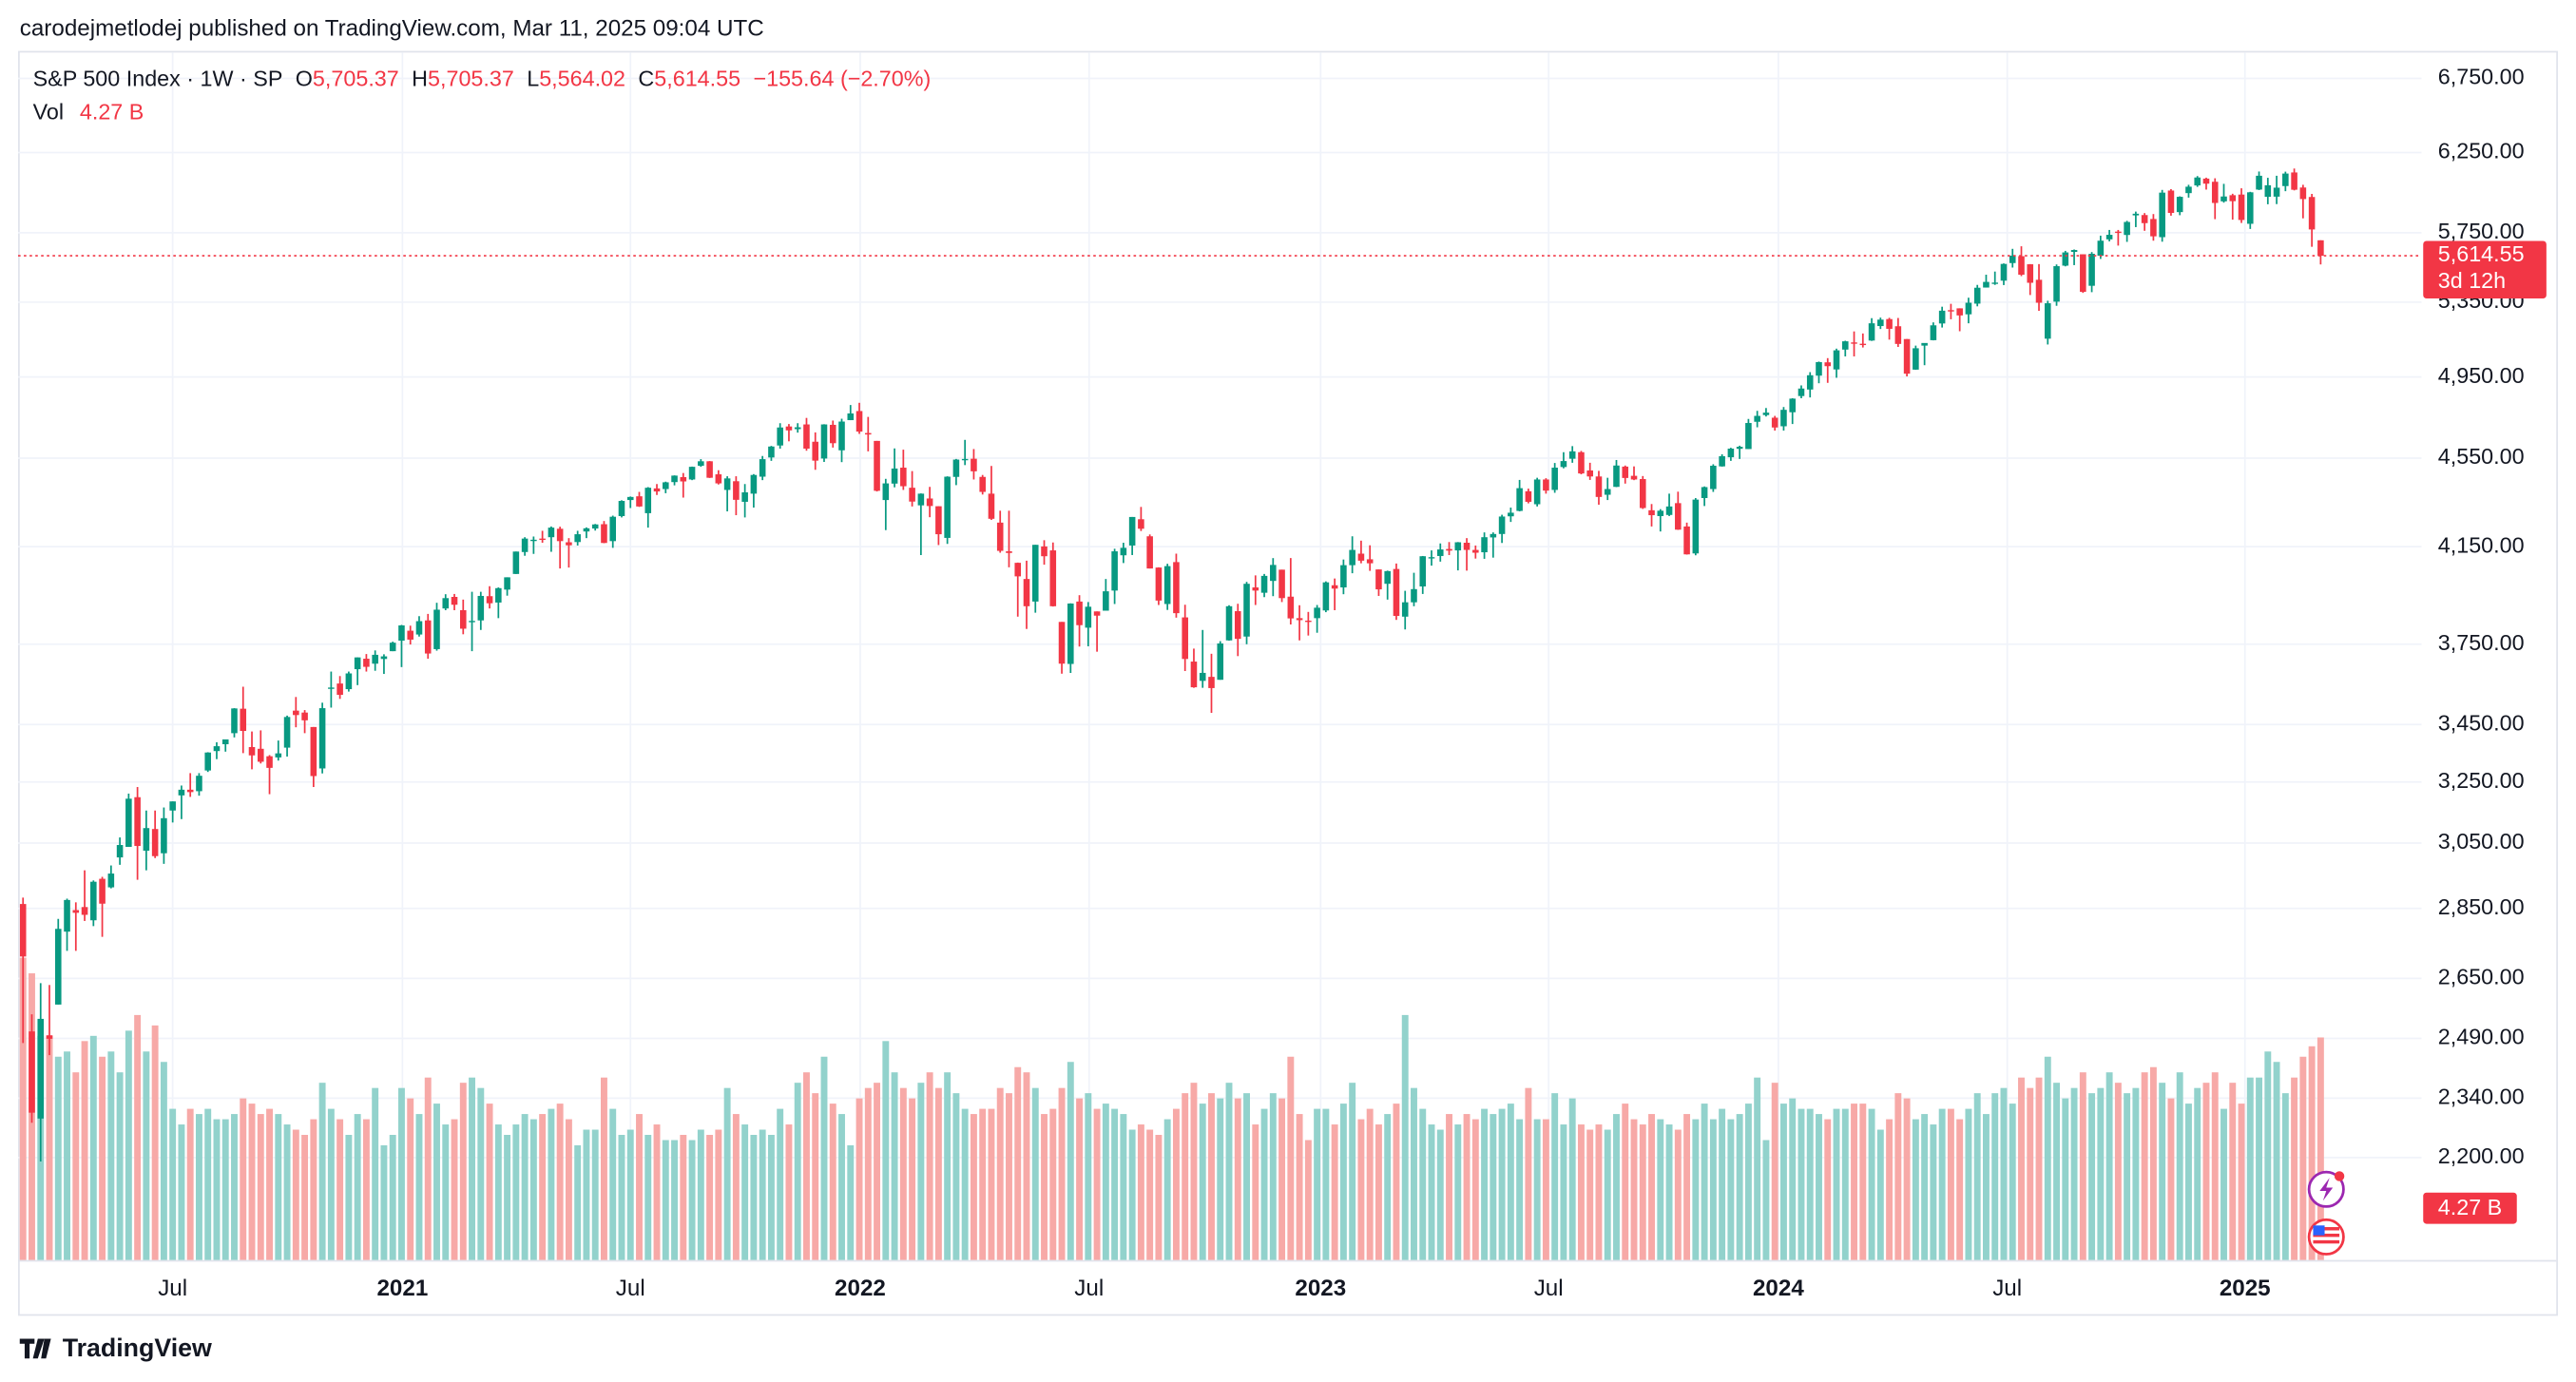 This screenshot has height=1382, width=2576. Describe the element at coordinates (2481, 1096) in the screenshot. I see `y-tick-label: 2,340.00` at that location.